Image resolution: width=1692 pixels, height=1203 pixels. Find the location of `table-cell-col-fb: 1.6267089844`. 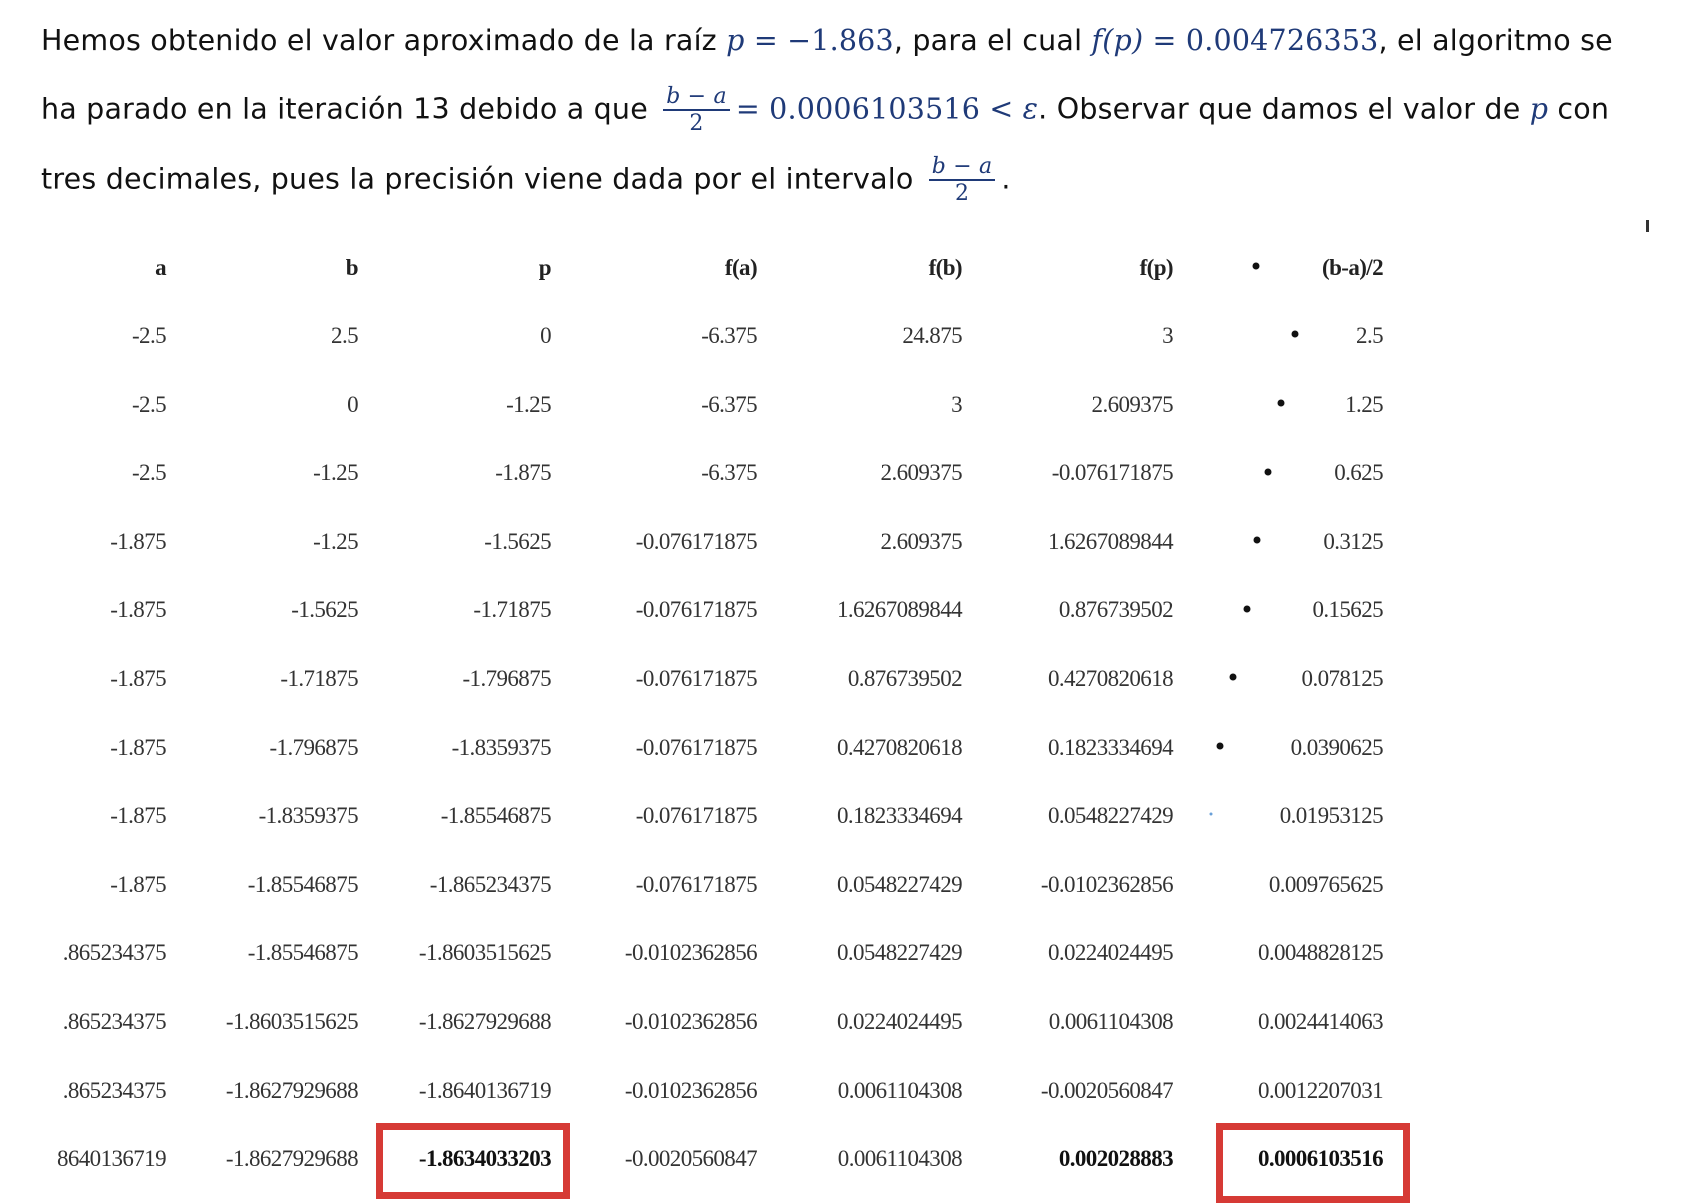

table-cell-col-fb: 1.6267089844 is located at coordinates (899, 610).